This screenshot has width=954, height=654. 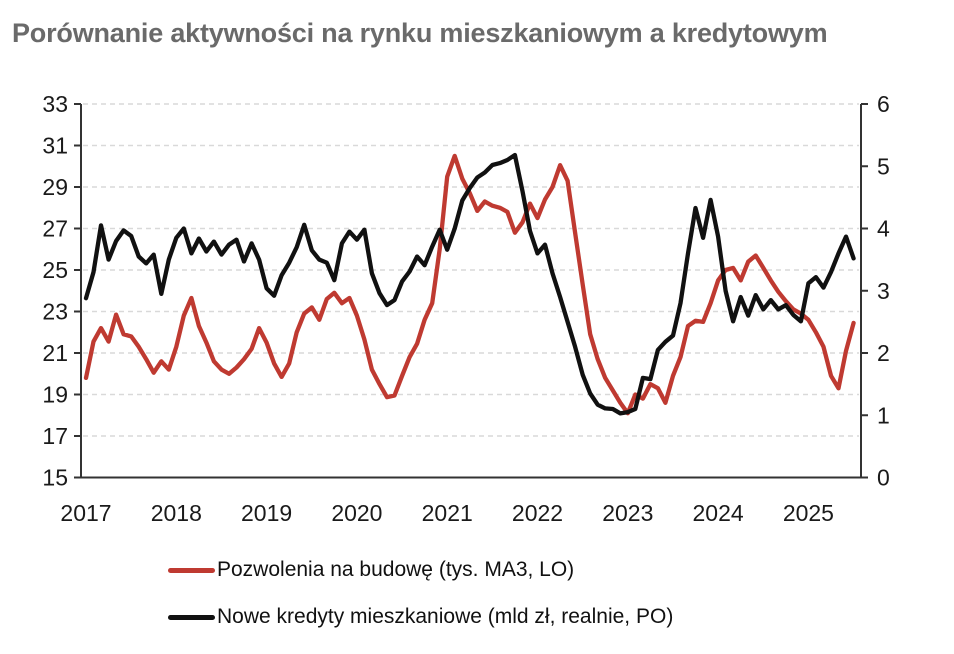 What do you see at coordinates (537, 513) in the screenshot?
I see `svg-text: 2022` at bounding box center [537, 513].